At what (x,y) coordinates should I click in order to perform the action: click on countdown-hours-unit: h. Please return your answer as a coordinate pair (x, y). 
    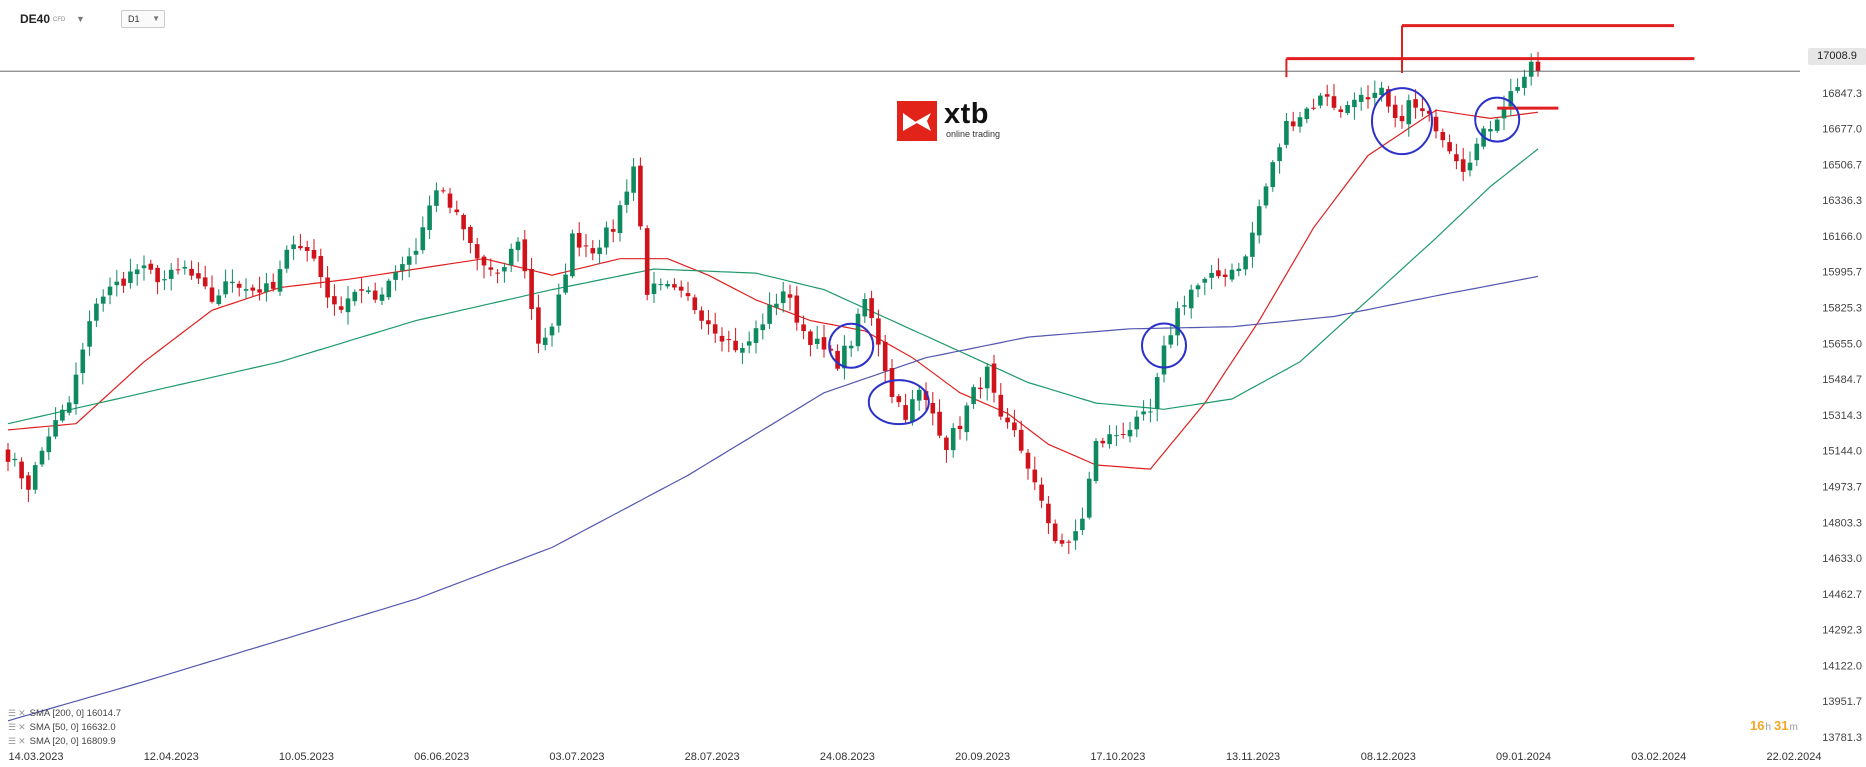
    Looking at the image, I should click on (1768, 727).